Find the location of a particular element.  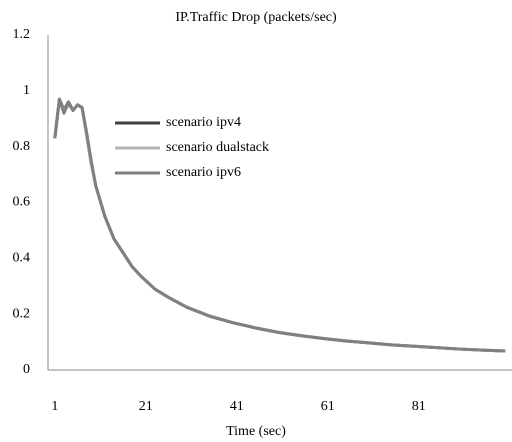

y-tick-label: 0.8 is located at coordinates (22, 146).